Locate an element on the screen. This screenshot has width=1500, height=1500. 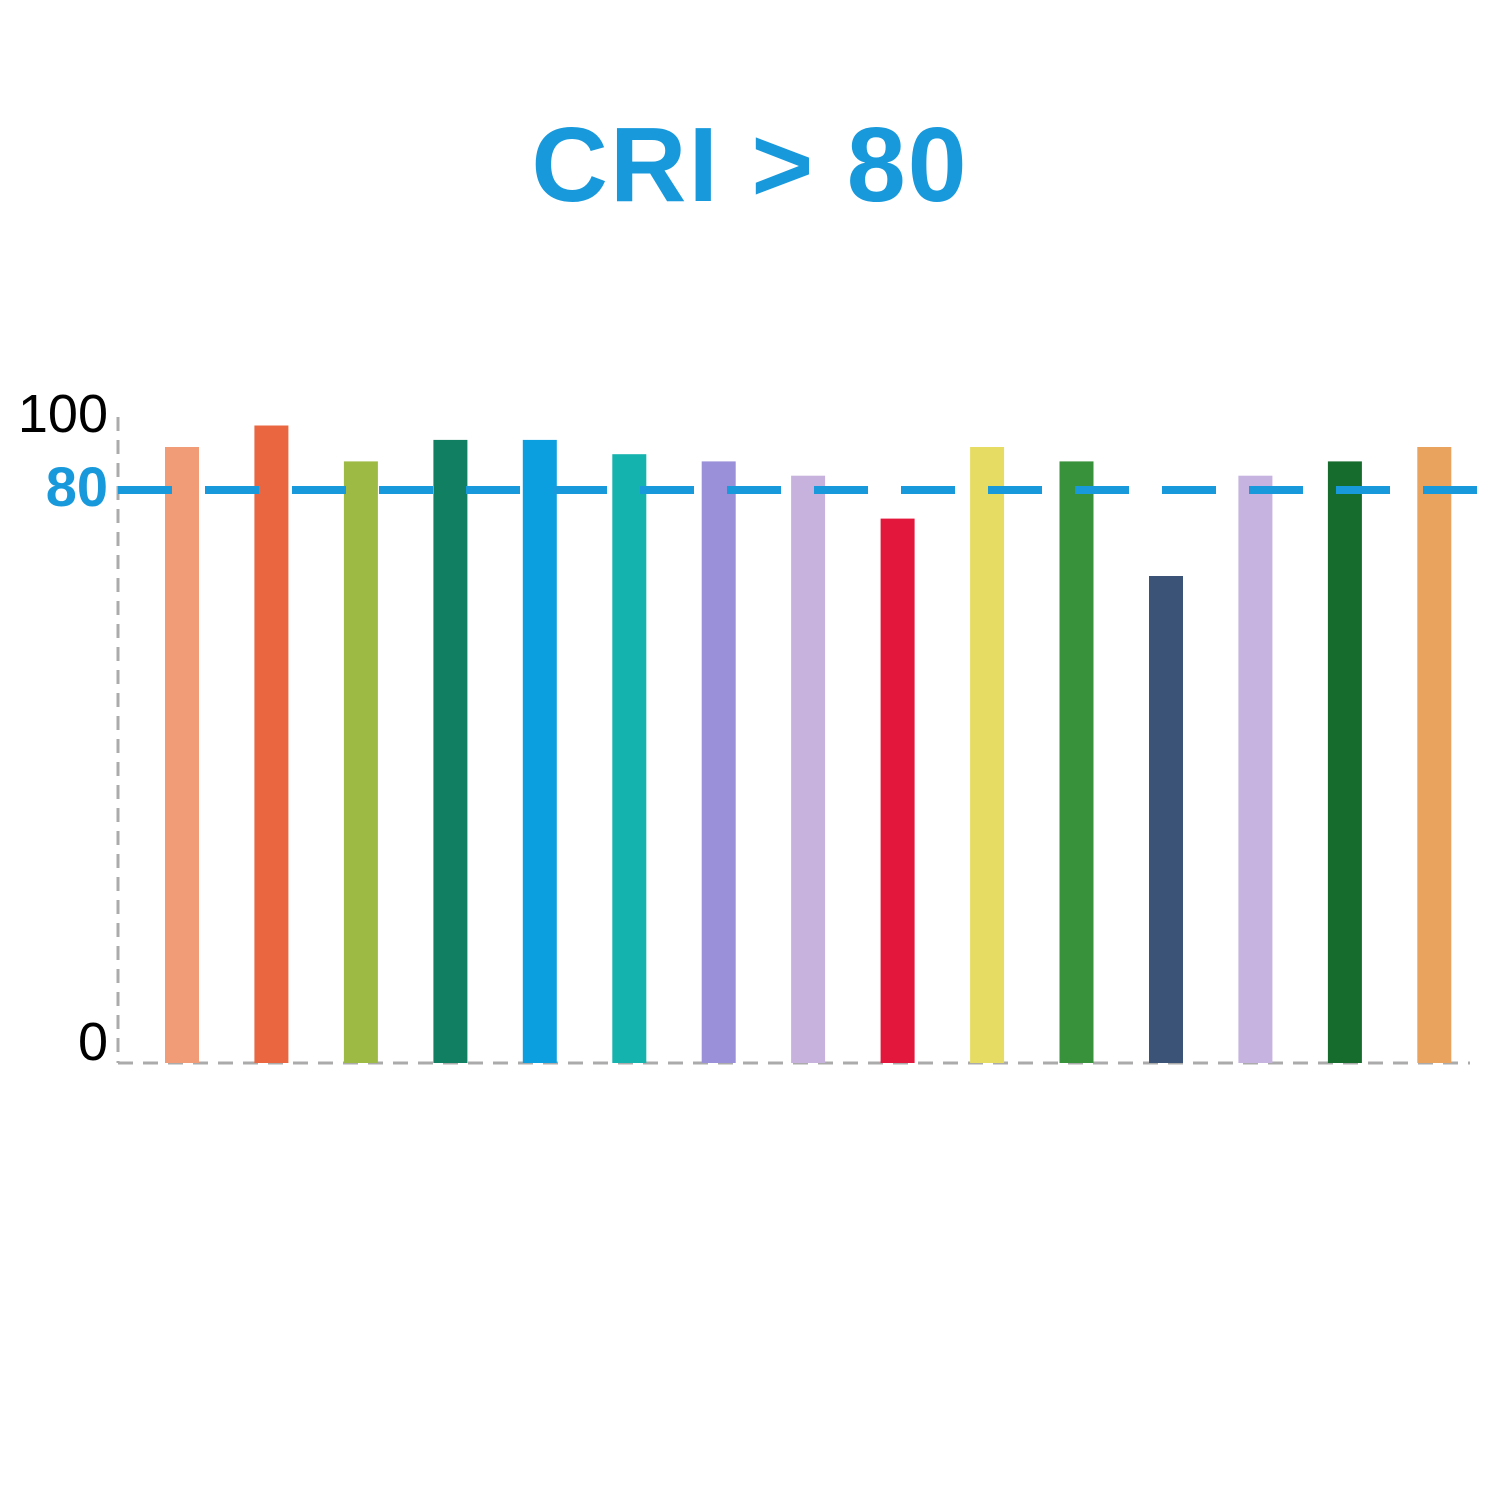
y-axis-tick-0: 0 is located at coordinates (92, 1042).